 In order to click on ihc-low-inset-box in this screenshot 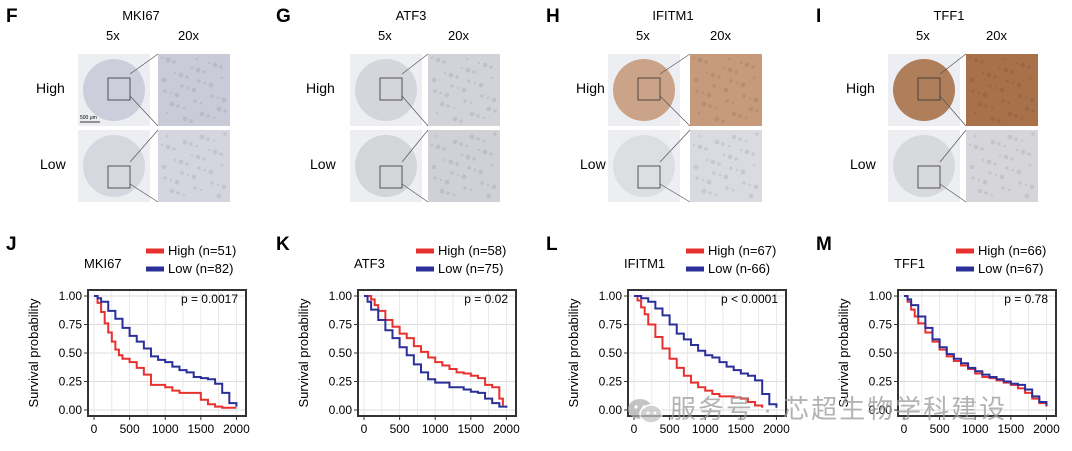, I will do `click(391, 177)`.